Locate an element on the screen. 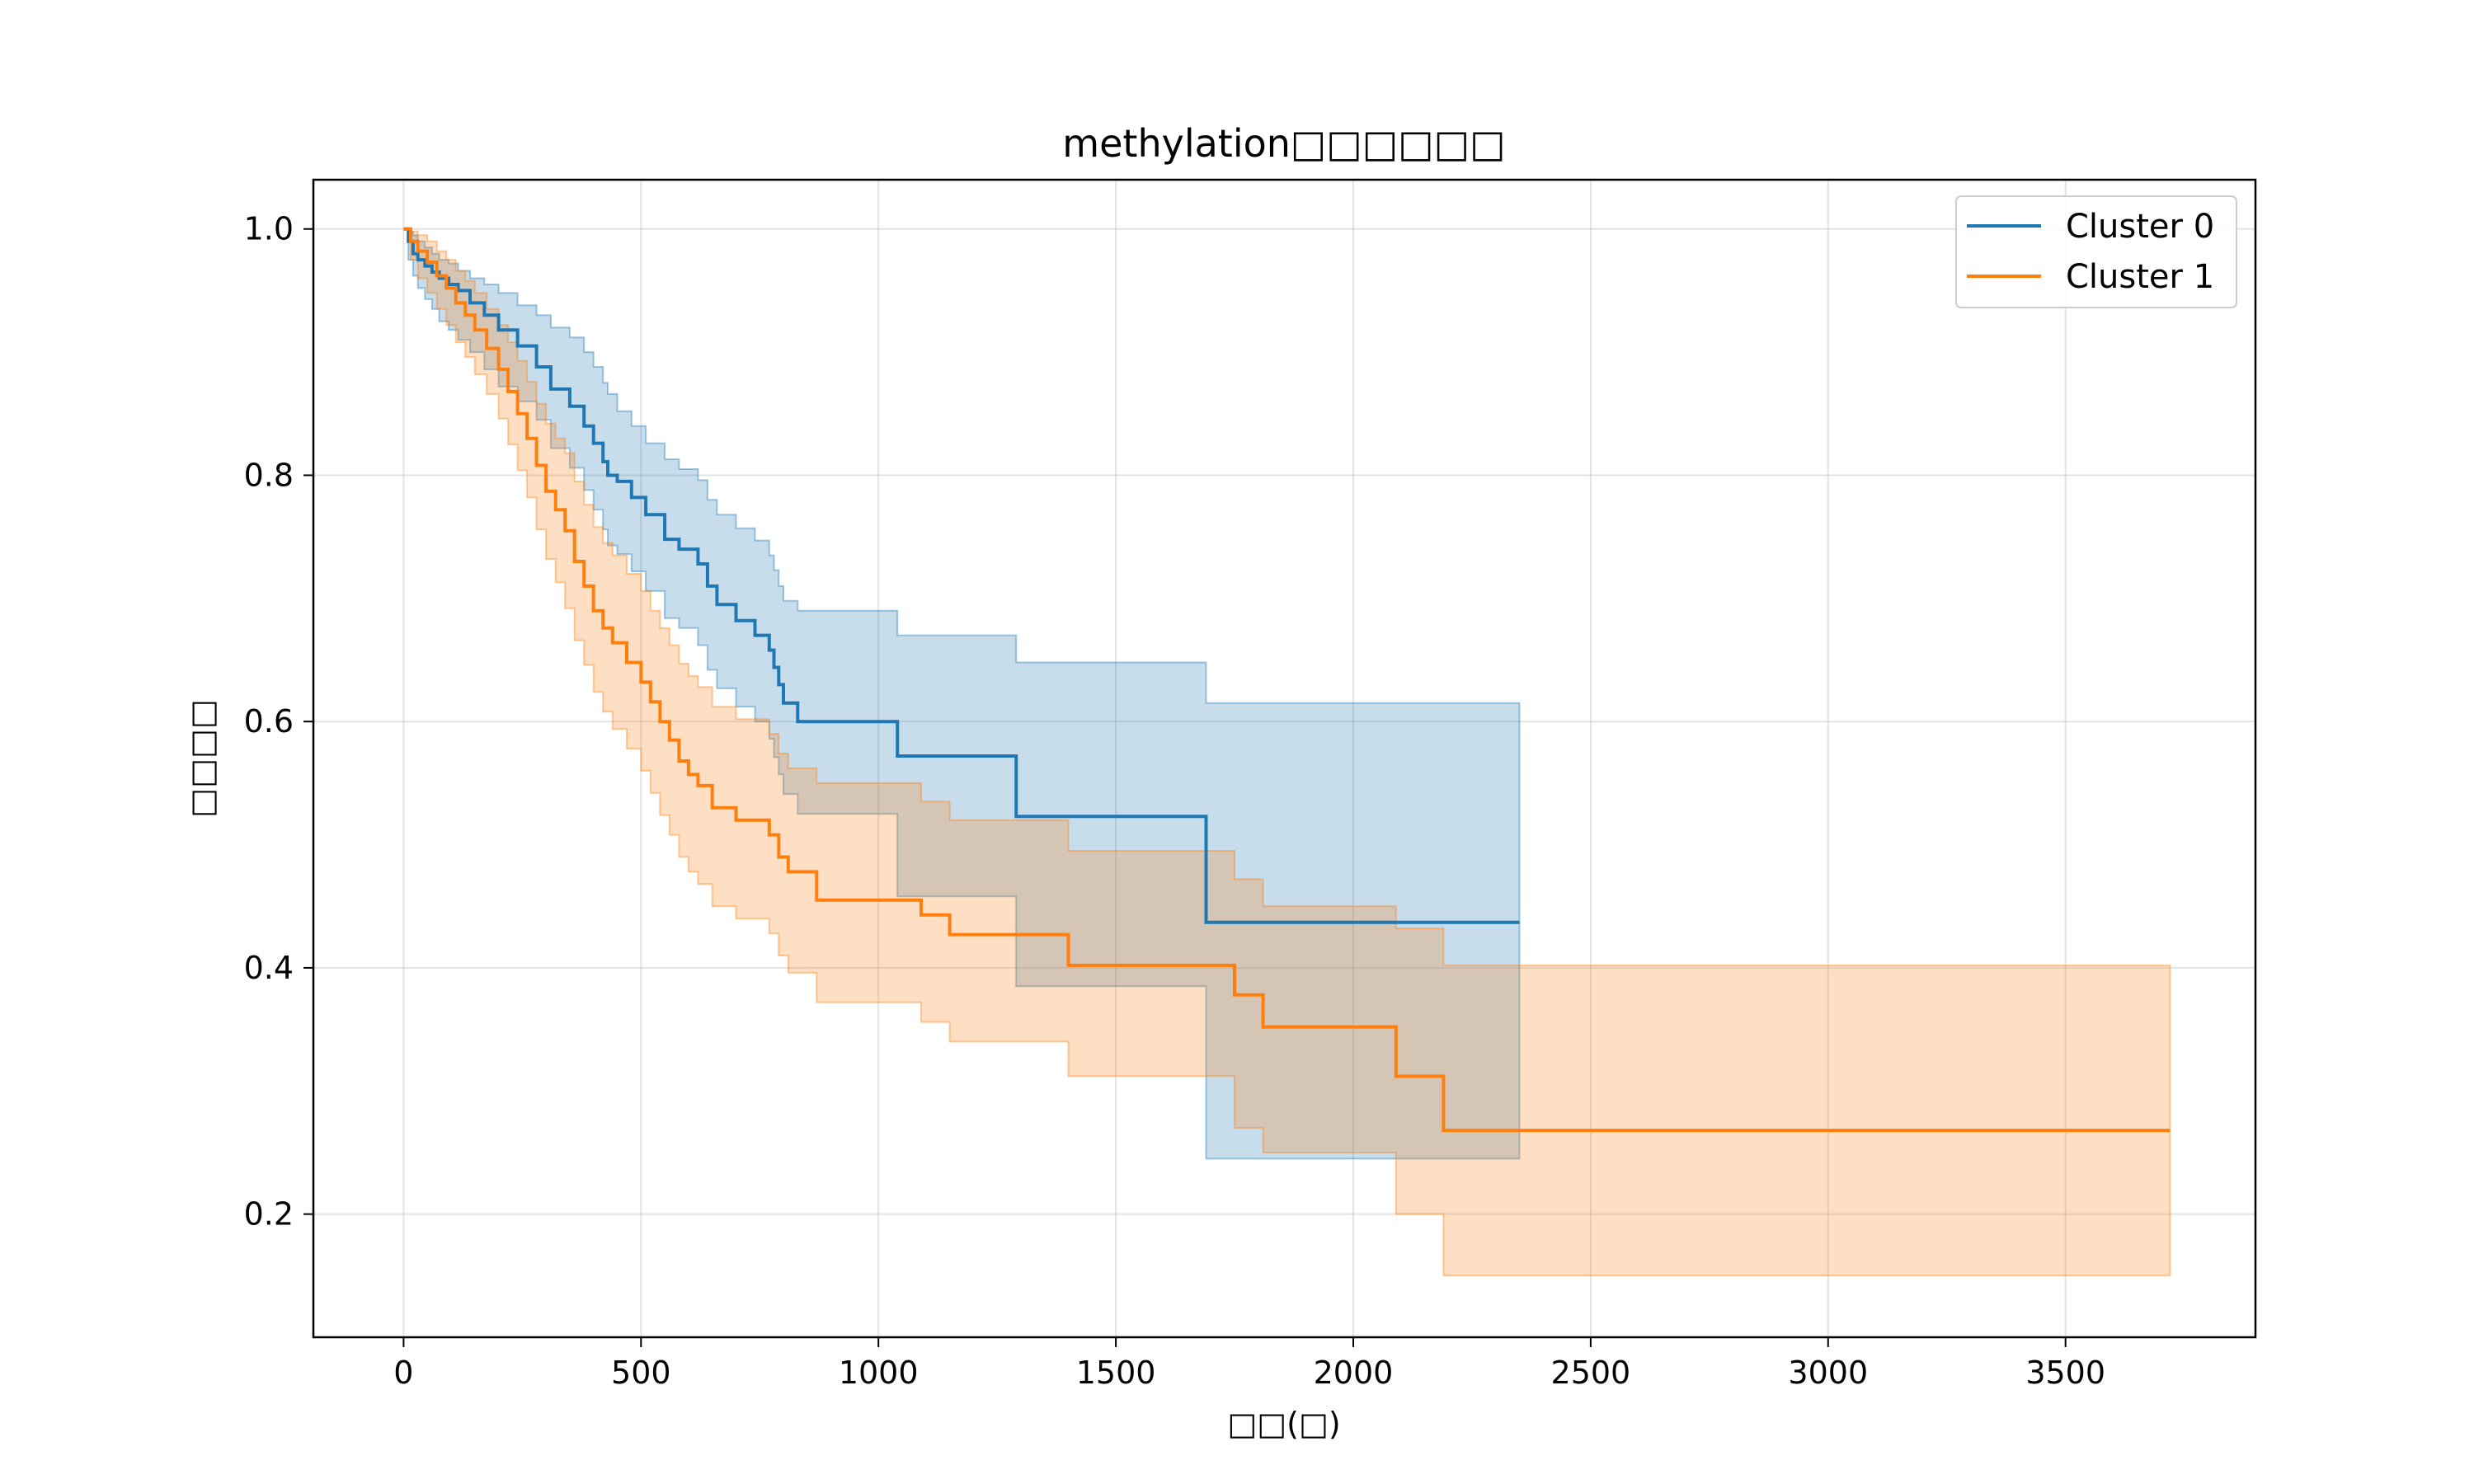  y-tick-label: 0.8 is located at coordinates (269, 475).